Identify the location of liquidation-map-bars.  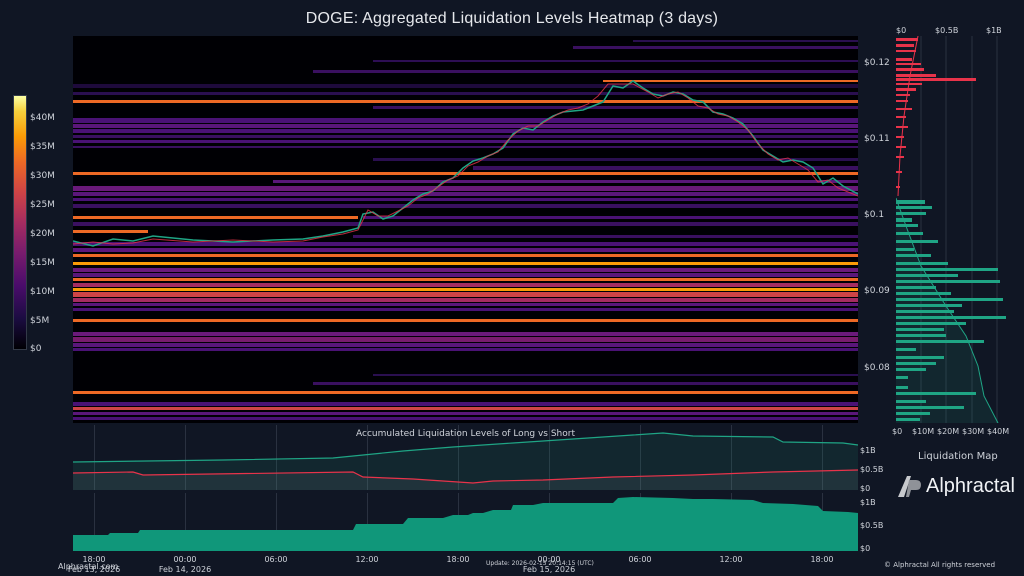
(950, 229).